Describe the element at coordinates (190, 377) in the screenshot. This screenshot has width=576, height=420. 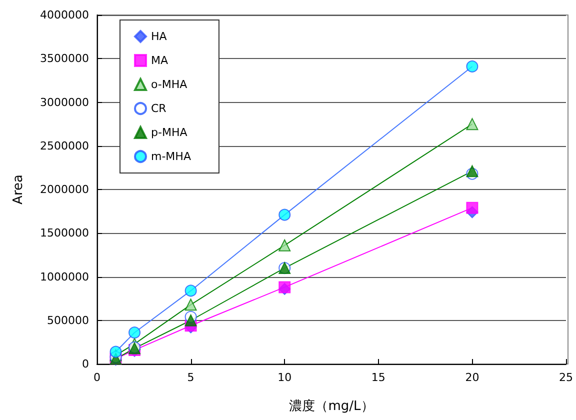
I see `x-tick-label: 5` at that location.